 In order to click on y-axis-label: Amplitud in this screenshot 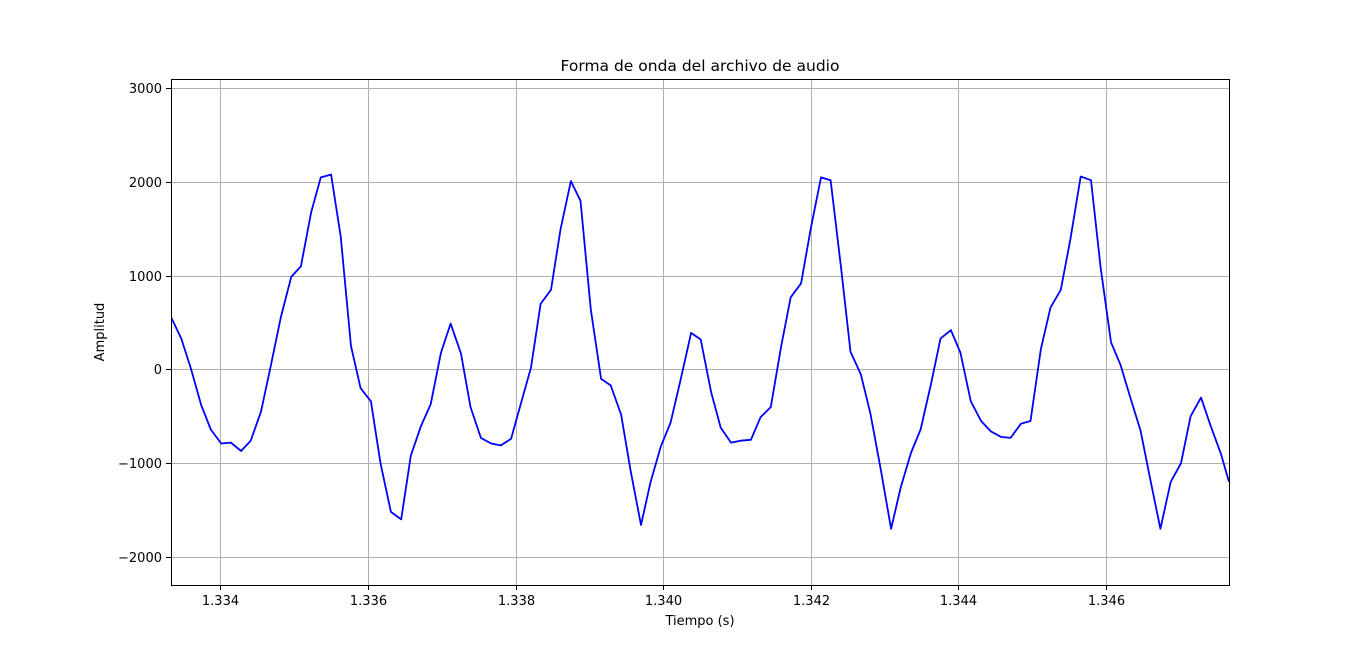, I will do `click(100, 332)`.